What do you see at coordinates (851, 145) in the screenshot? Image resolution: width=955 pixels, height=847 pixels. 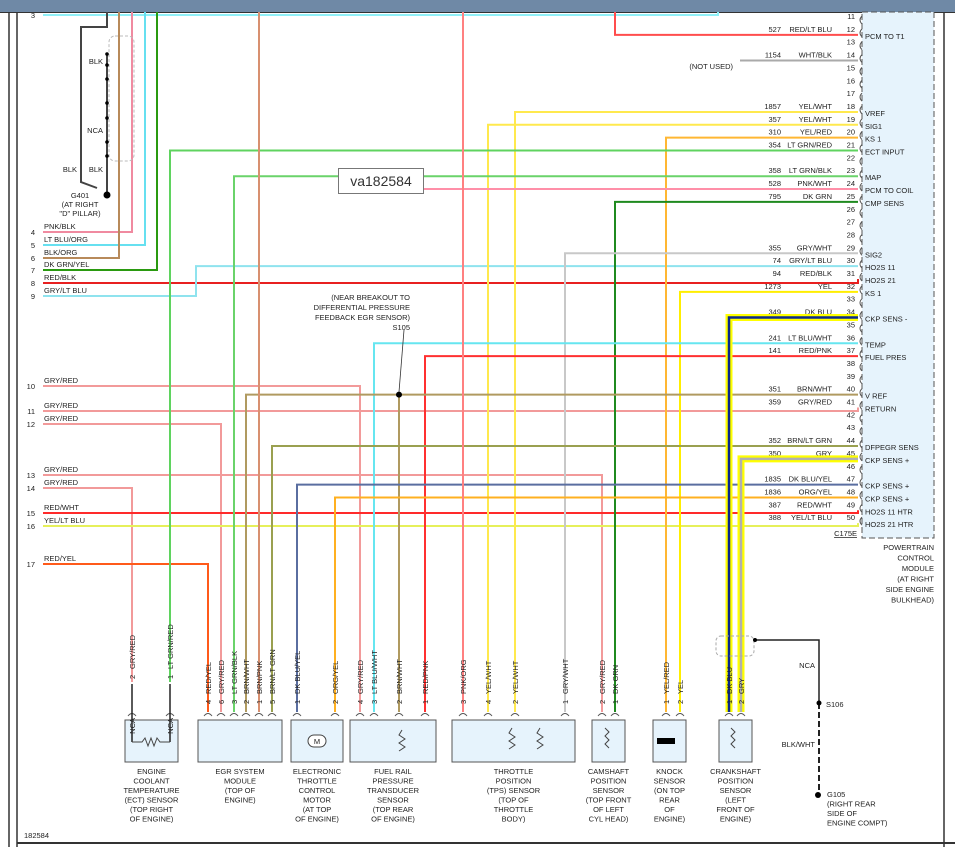 I see `pcm-pin-number: 21` at bounding box center [851, 145].